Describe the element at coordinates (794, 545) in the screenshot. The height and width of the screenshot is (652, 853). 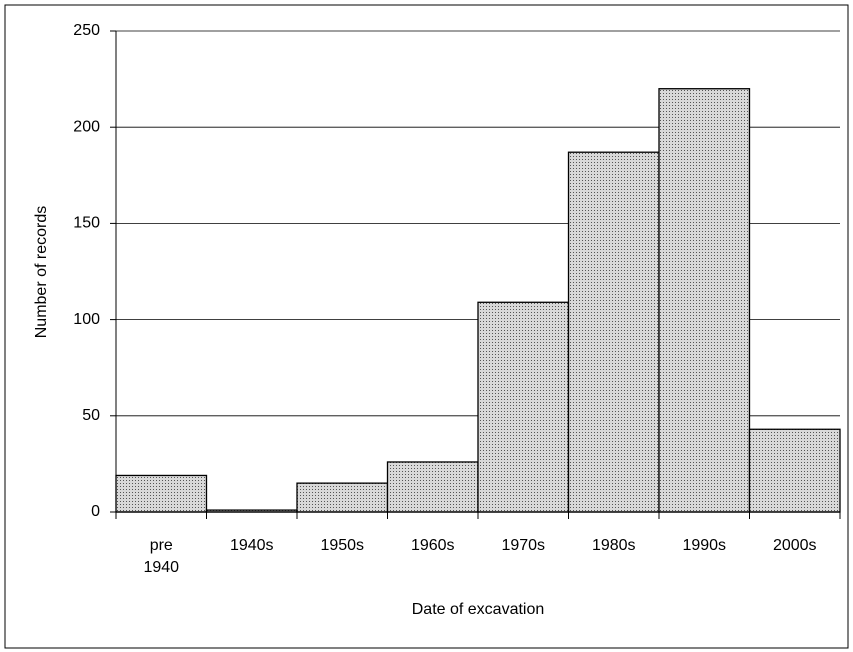
I see `x-tick-label: 2000s` at that location.